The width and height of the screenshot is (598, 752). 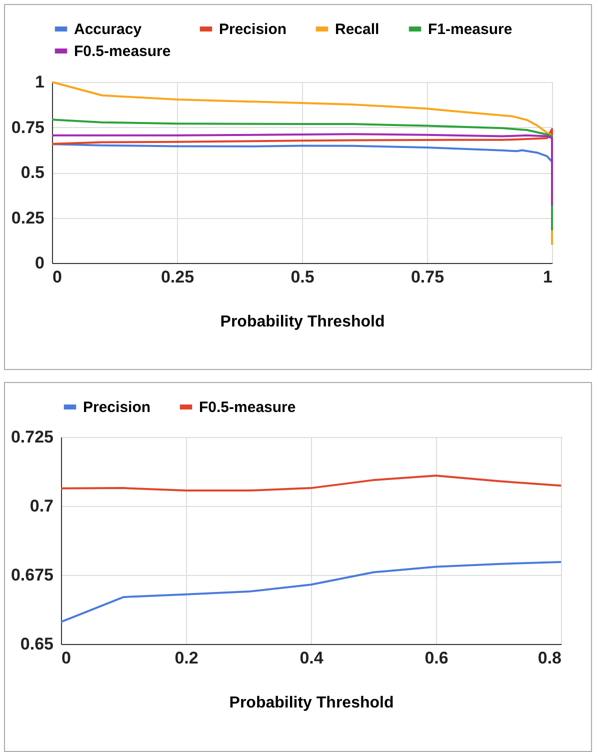 What do you see at coordinates (32, 575) in the screenshot?
I see `y-tick-label: 0.675` at bounding box center [32, 575].